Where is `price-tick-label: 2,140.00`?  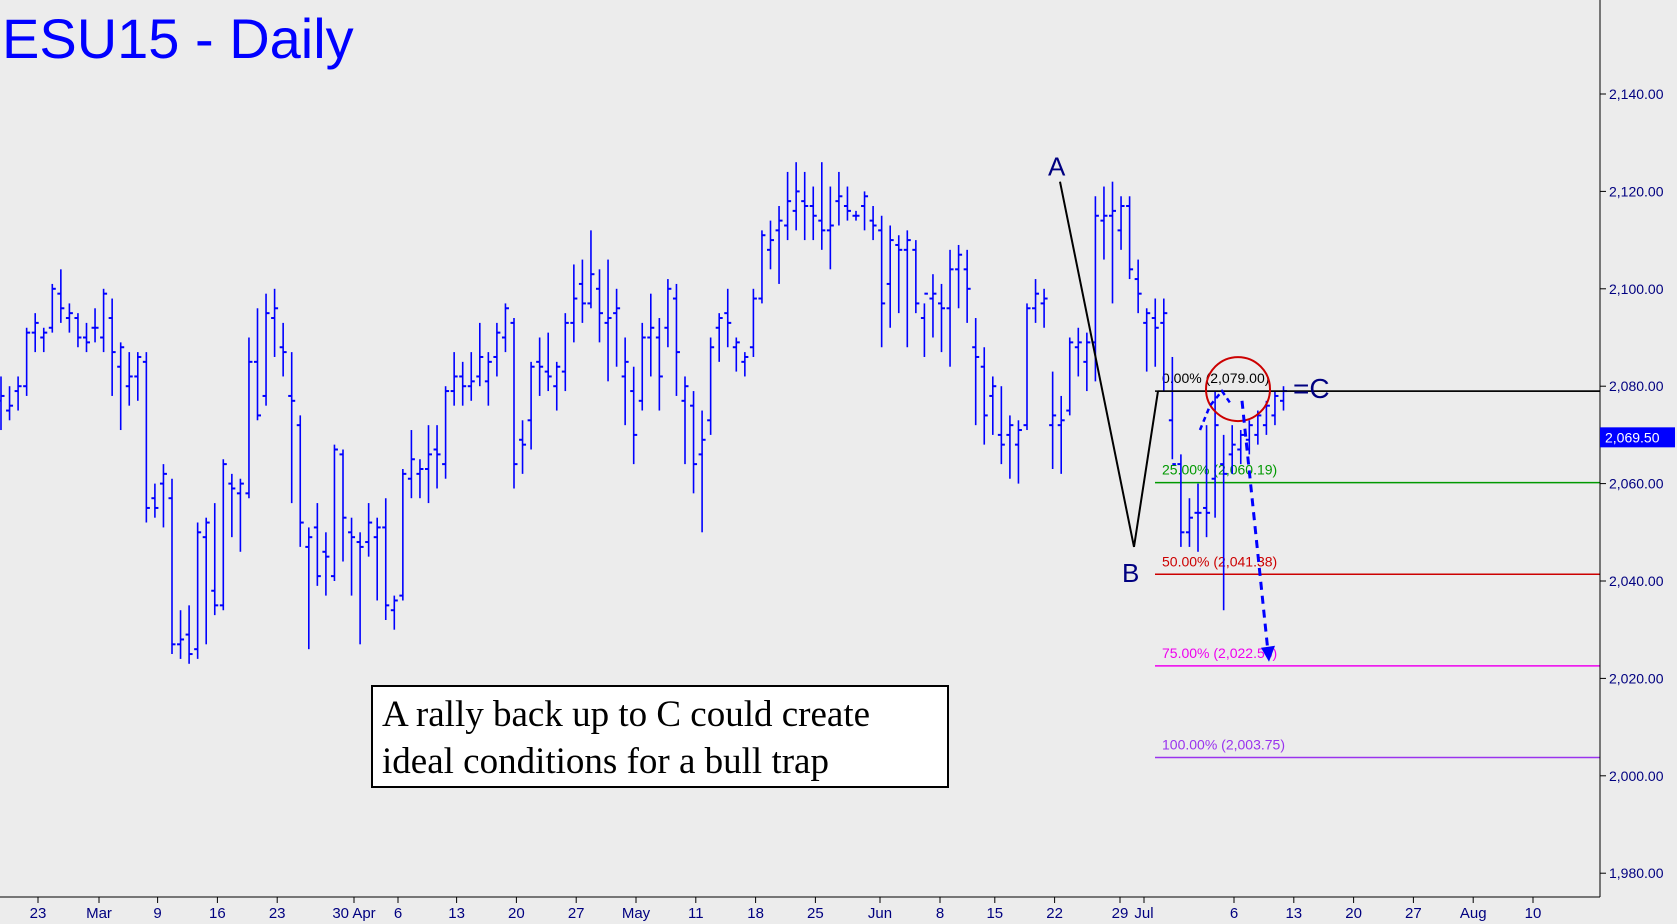 price-tick-label: 2,140.00 is located at coordinates (1636, 94).